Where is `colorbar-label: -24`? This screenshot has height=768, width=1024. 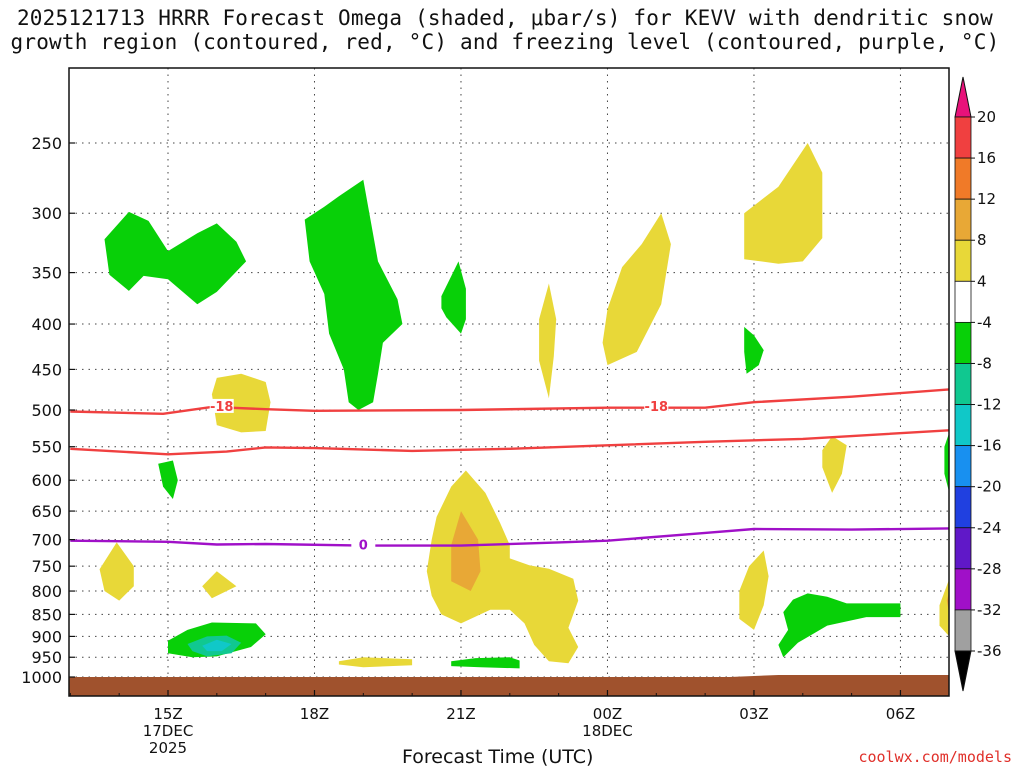 colorbar-label: -24 is located at coordinates (989, 528).